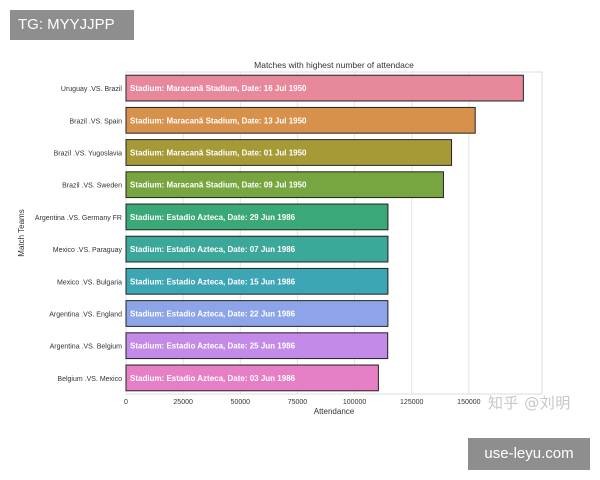 This screenshot has height=480, width=600. What do you see at coordinates (411, 402) in the screenshot?
I see `x-tick-label: 125000` at bounding box center [411, 402].